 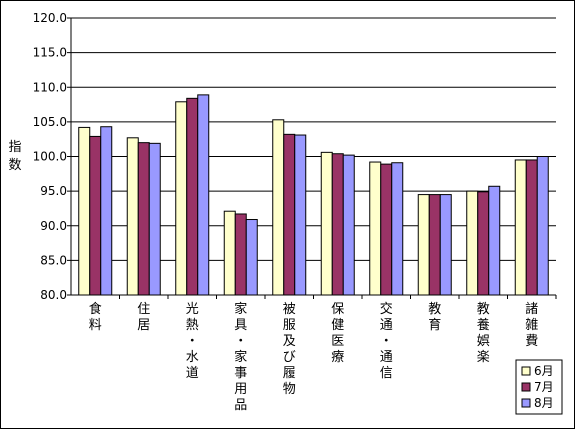 I want to click on legend-label: 7月, so click(x=544, y=387).